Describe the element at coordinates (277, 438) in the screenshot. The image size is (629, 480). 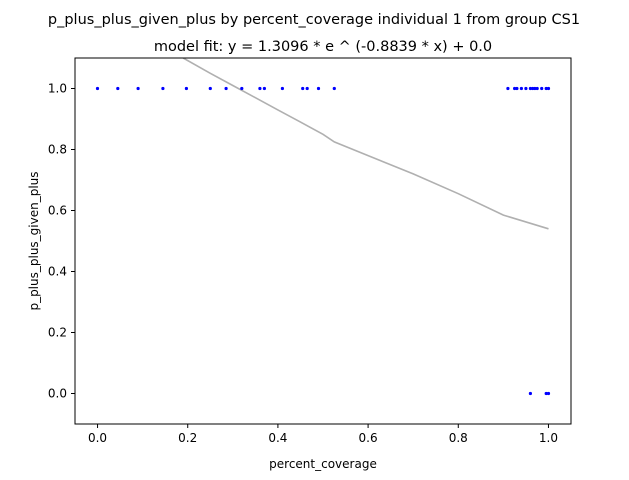
I see `x-tick-label: 0.4` at that location.